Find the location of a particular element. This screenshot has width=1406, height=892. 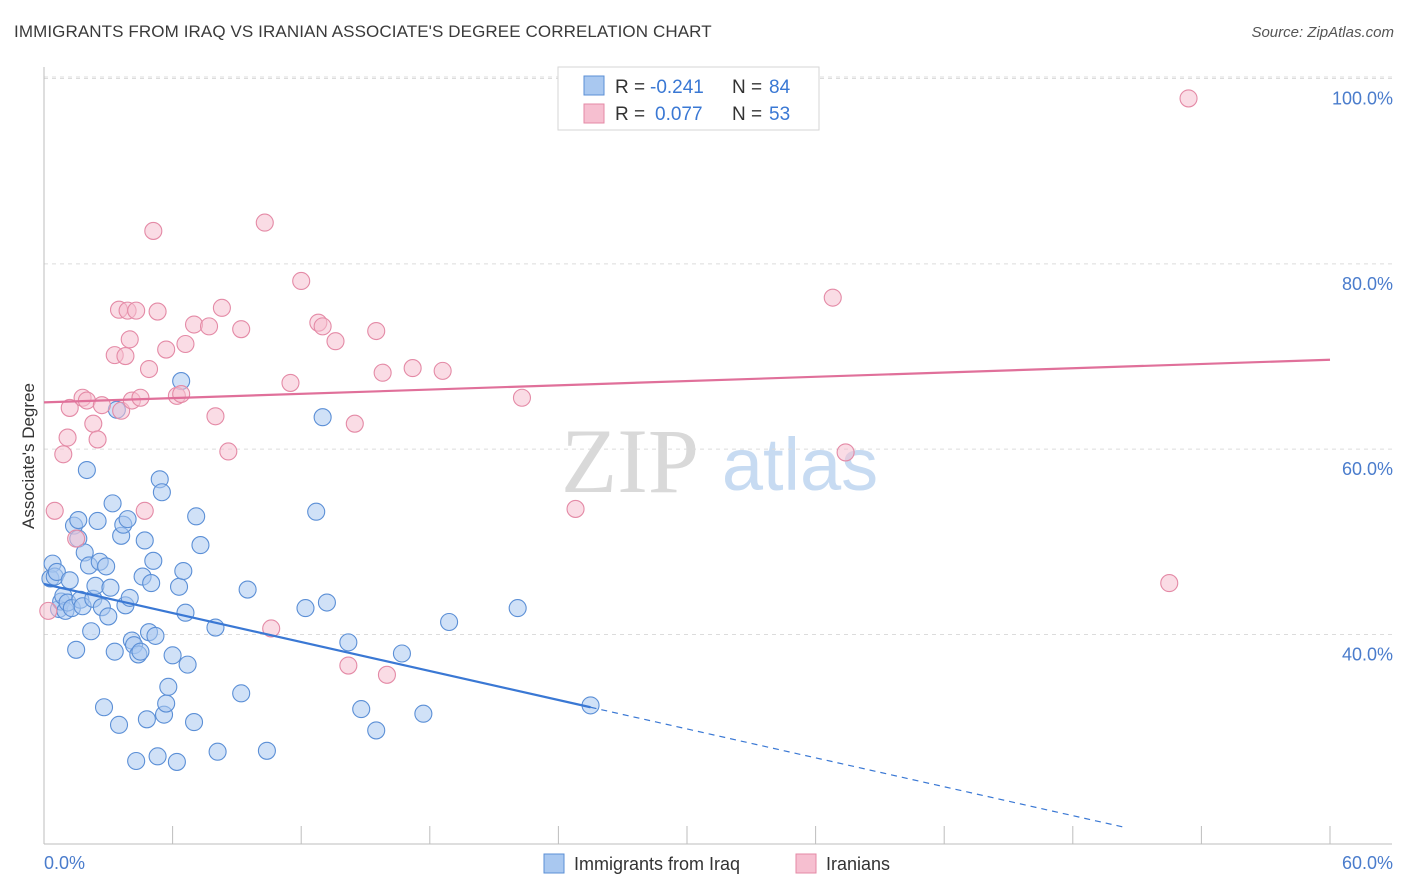

y-tick-label: 100.0% is located at coordinates (1362, 99).